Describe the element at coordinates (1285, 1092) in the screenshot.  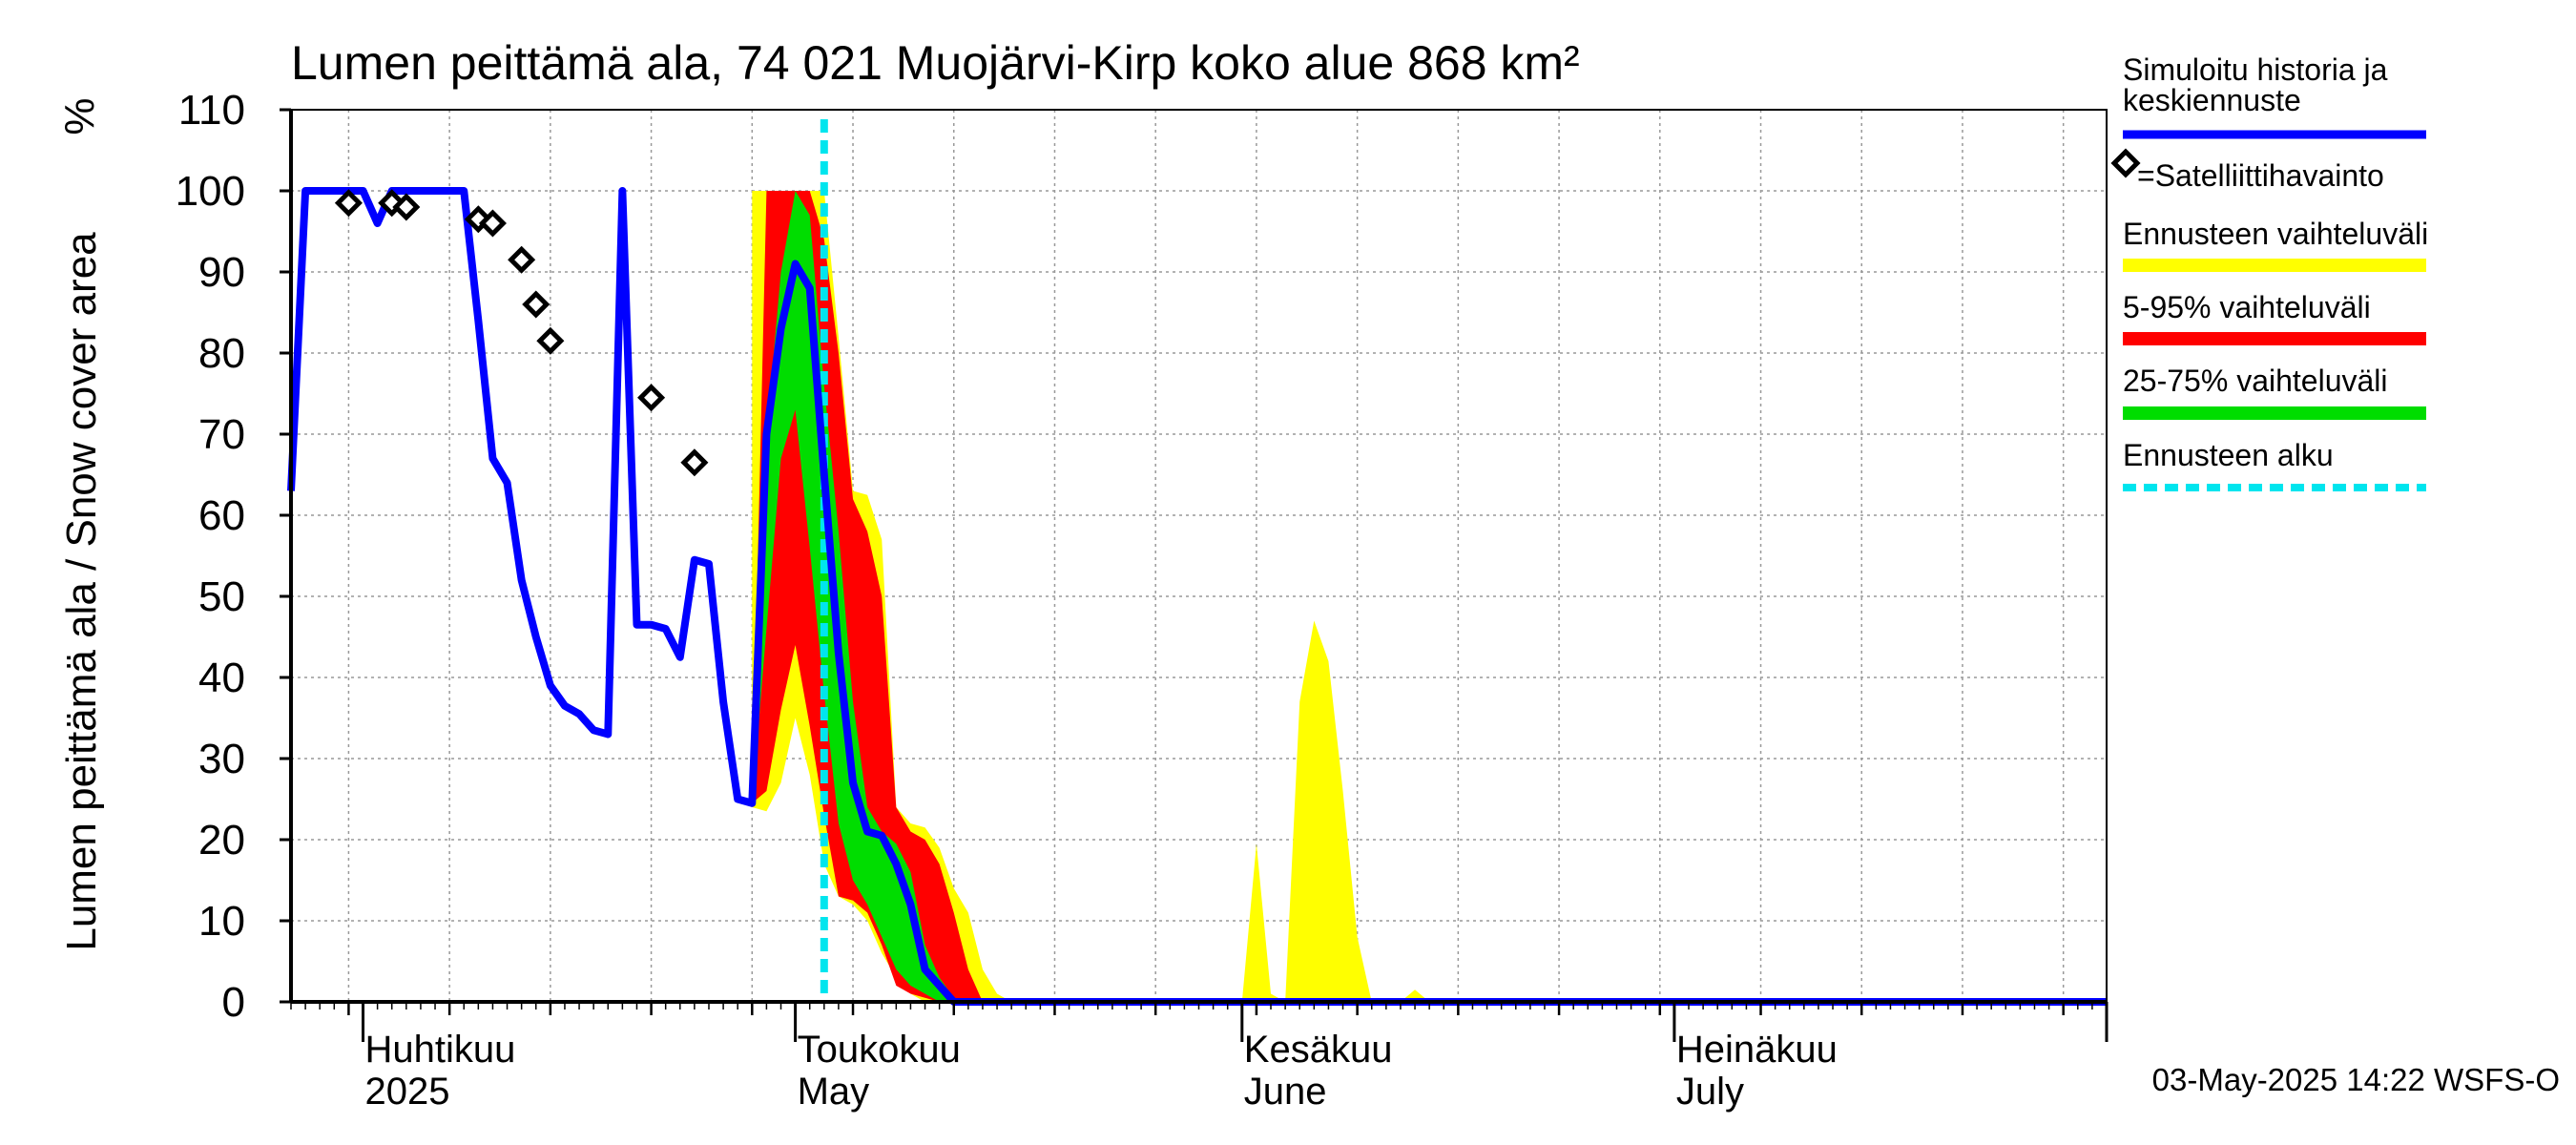
I see `month-sublabel: June` at that location.